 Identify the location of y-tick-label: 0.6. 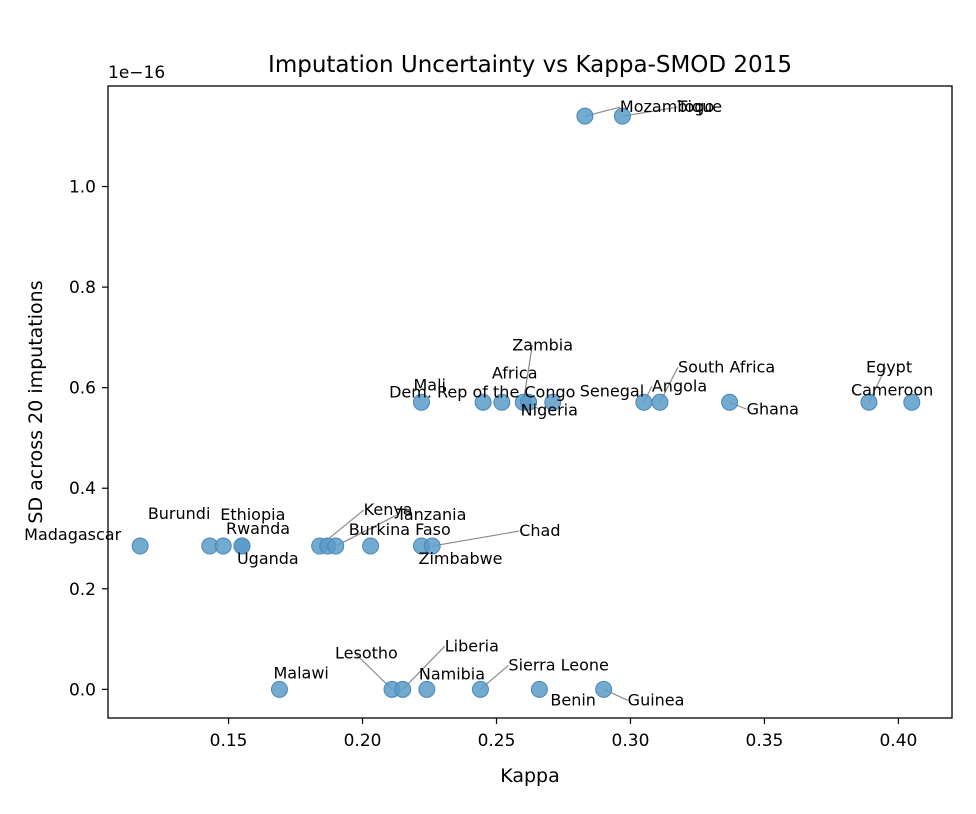
(82, 389).